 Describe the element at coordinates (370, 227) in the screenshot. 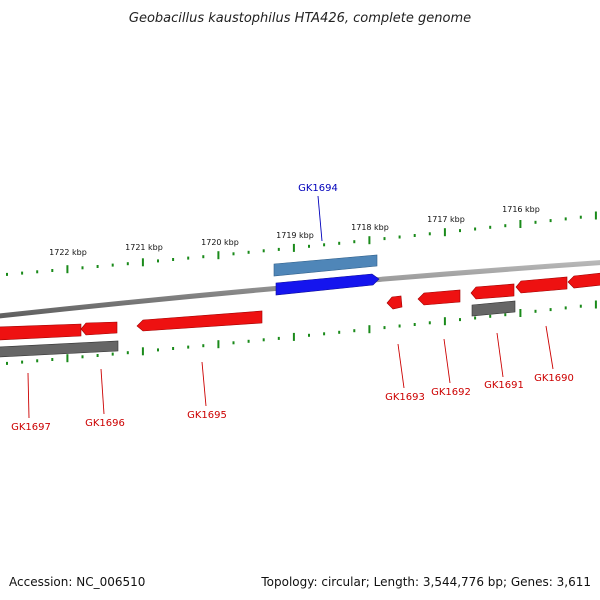

I see `kbp-label: 1718 kbp` at that location.